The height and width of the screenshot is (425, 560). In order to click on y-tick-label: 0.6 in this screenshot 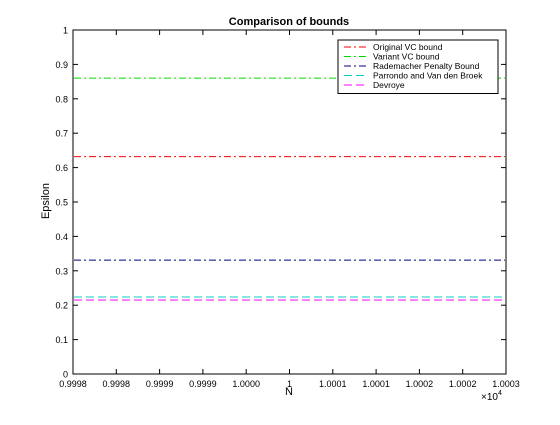, I will do `click(61, 168)`.